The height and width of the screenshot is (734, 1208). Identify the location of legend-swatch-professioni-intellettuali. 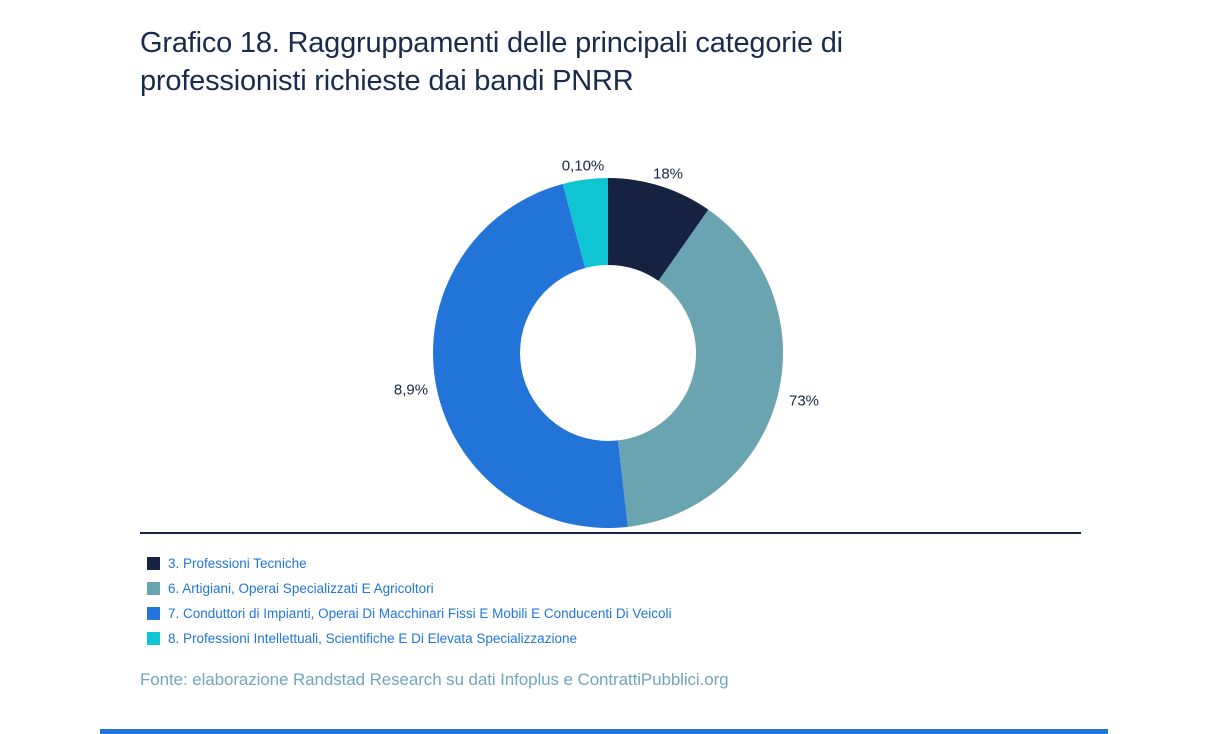
(153, 638).